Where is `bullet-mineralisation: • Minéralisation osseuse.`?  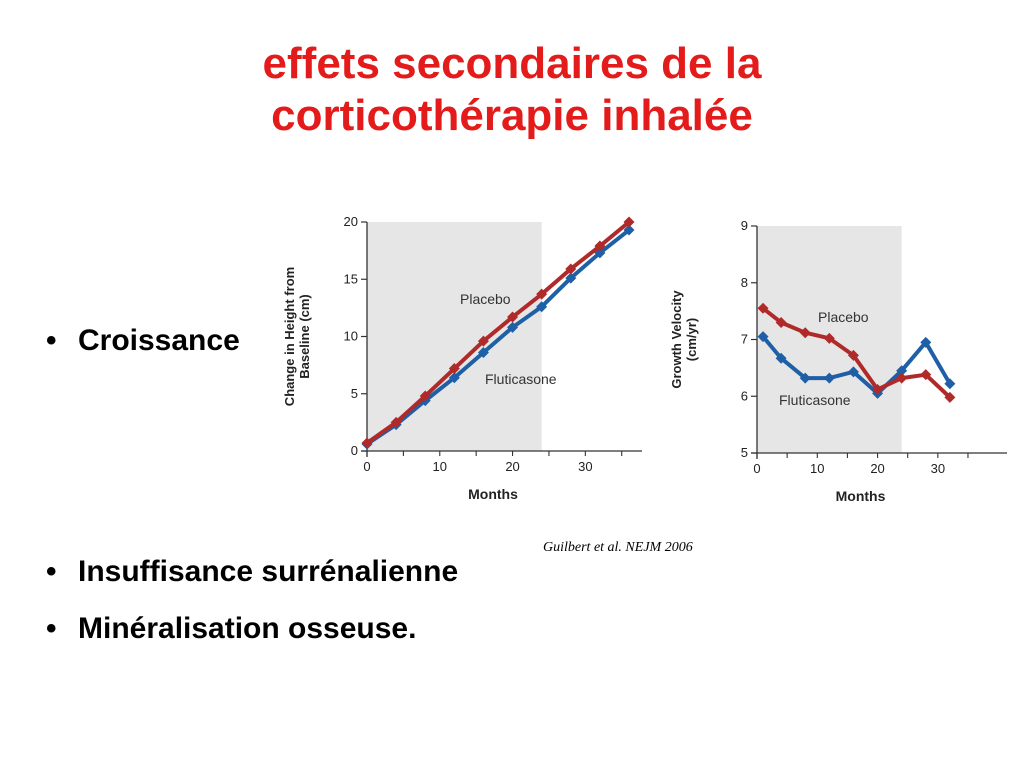
bullet-mineralisation: • Minéralisation osseuse. is located at coordinates (231, 629).